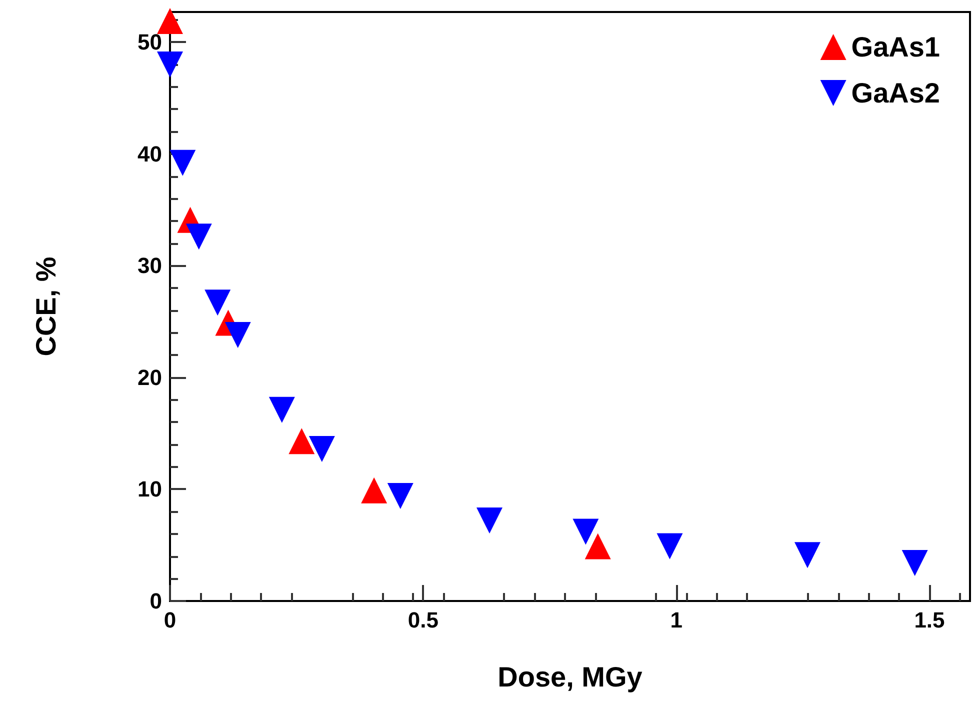 This screenshot has height=702, width=973. Describe the element at coordinates (150, 265) in the screenshot. I see `y-tick-label: 30` at that location.